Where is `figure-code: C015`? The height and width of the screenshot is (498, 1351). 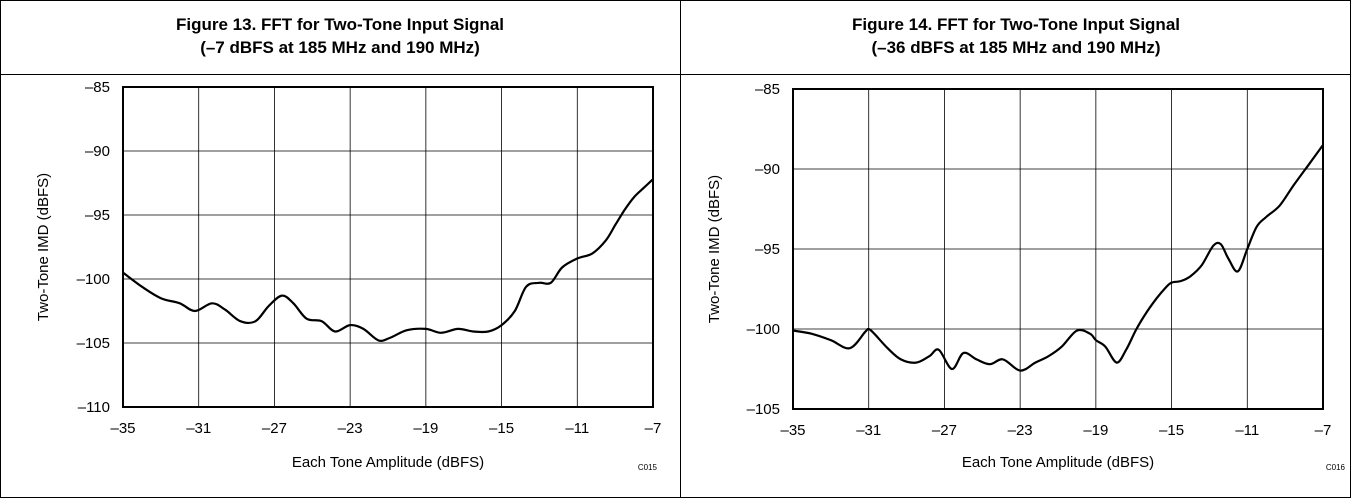
figure-code: C015 is located at coordinates (648, 467).